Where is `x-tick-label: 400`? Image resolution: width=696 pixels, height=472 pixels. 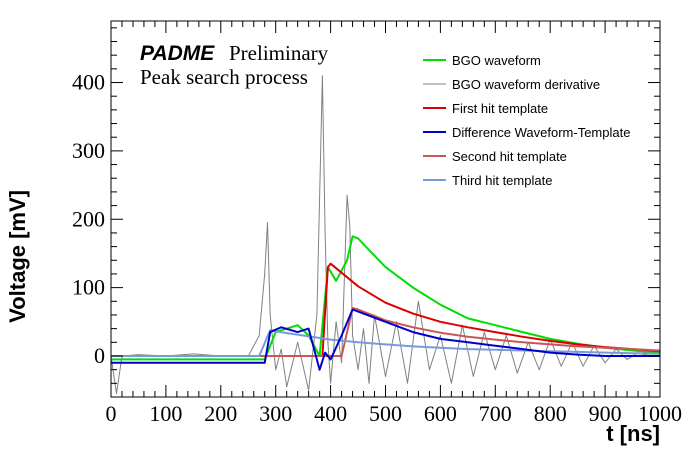 x-tick-label: 400 is located at coordinates (330, 413).